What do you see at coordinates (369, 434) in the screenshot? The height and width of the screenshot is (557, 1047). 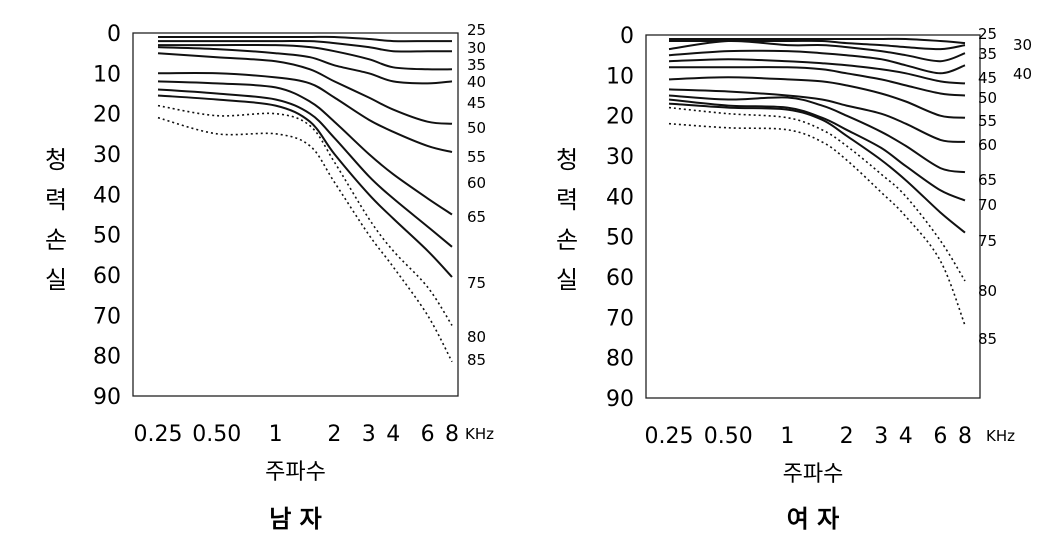 I see `male-x-tick-label: 3` at bounding box center [369, 434].